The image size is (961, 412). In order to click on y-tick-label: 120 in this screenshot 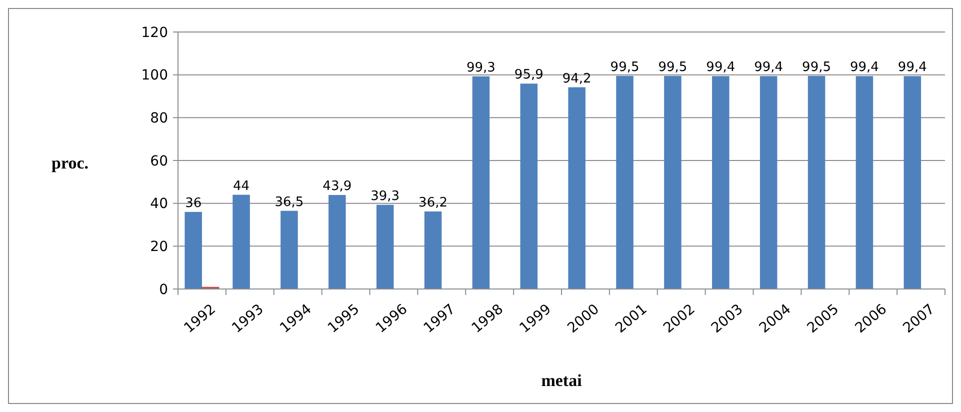, I will do `click(154, 32)`.